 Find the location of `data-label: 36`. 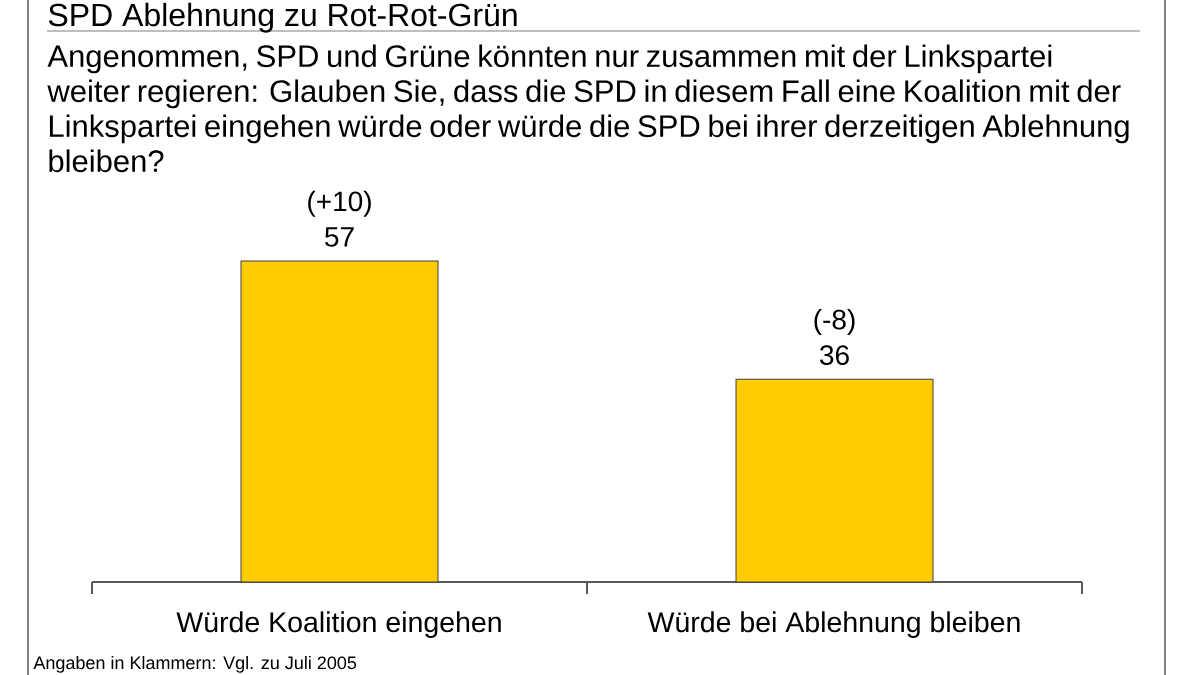

data-label: 36 is located at coordinates (834, 355).